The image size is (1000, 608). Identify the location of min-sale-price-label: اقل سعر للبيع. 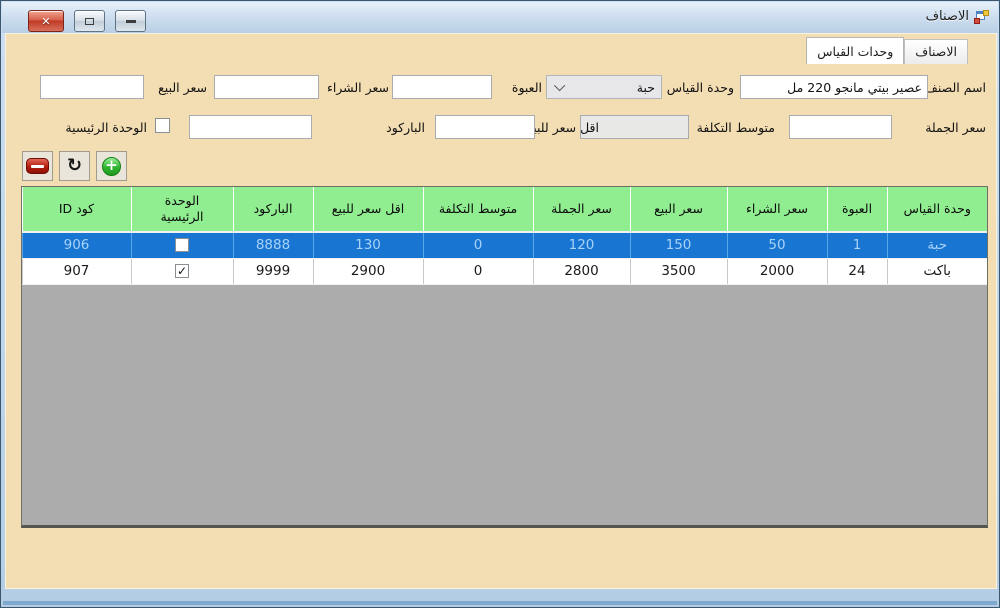
(562, 127).